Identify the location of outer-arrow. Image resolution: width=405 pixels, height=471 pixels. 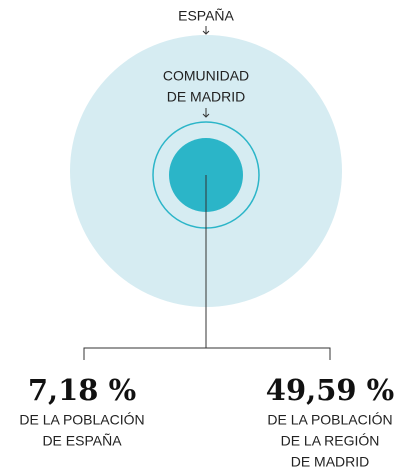
(206, 30).